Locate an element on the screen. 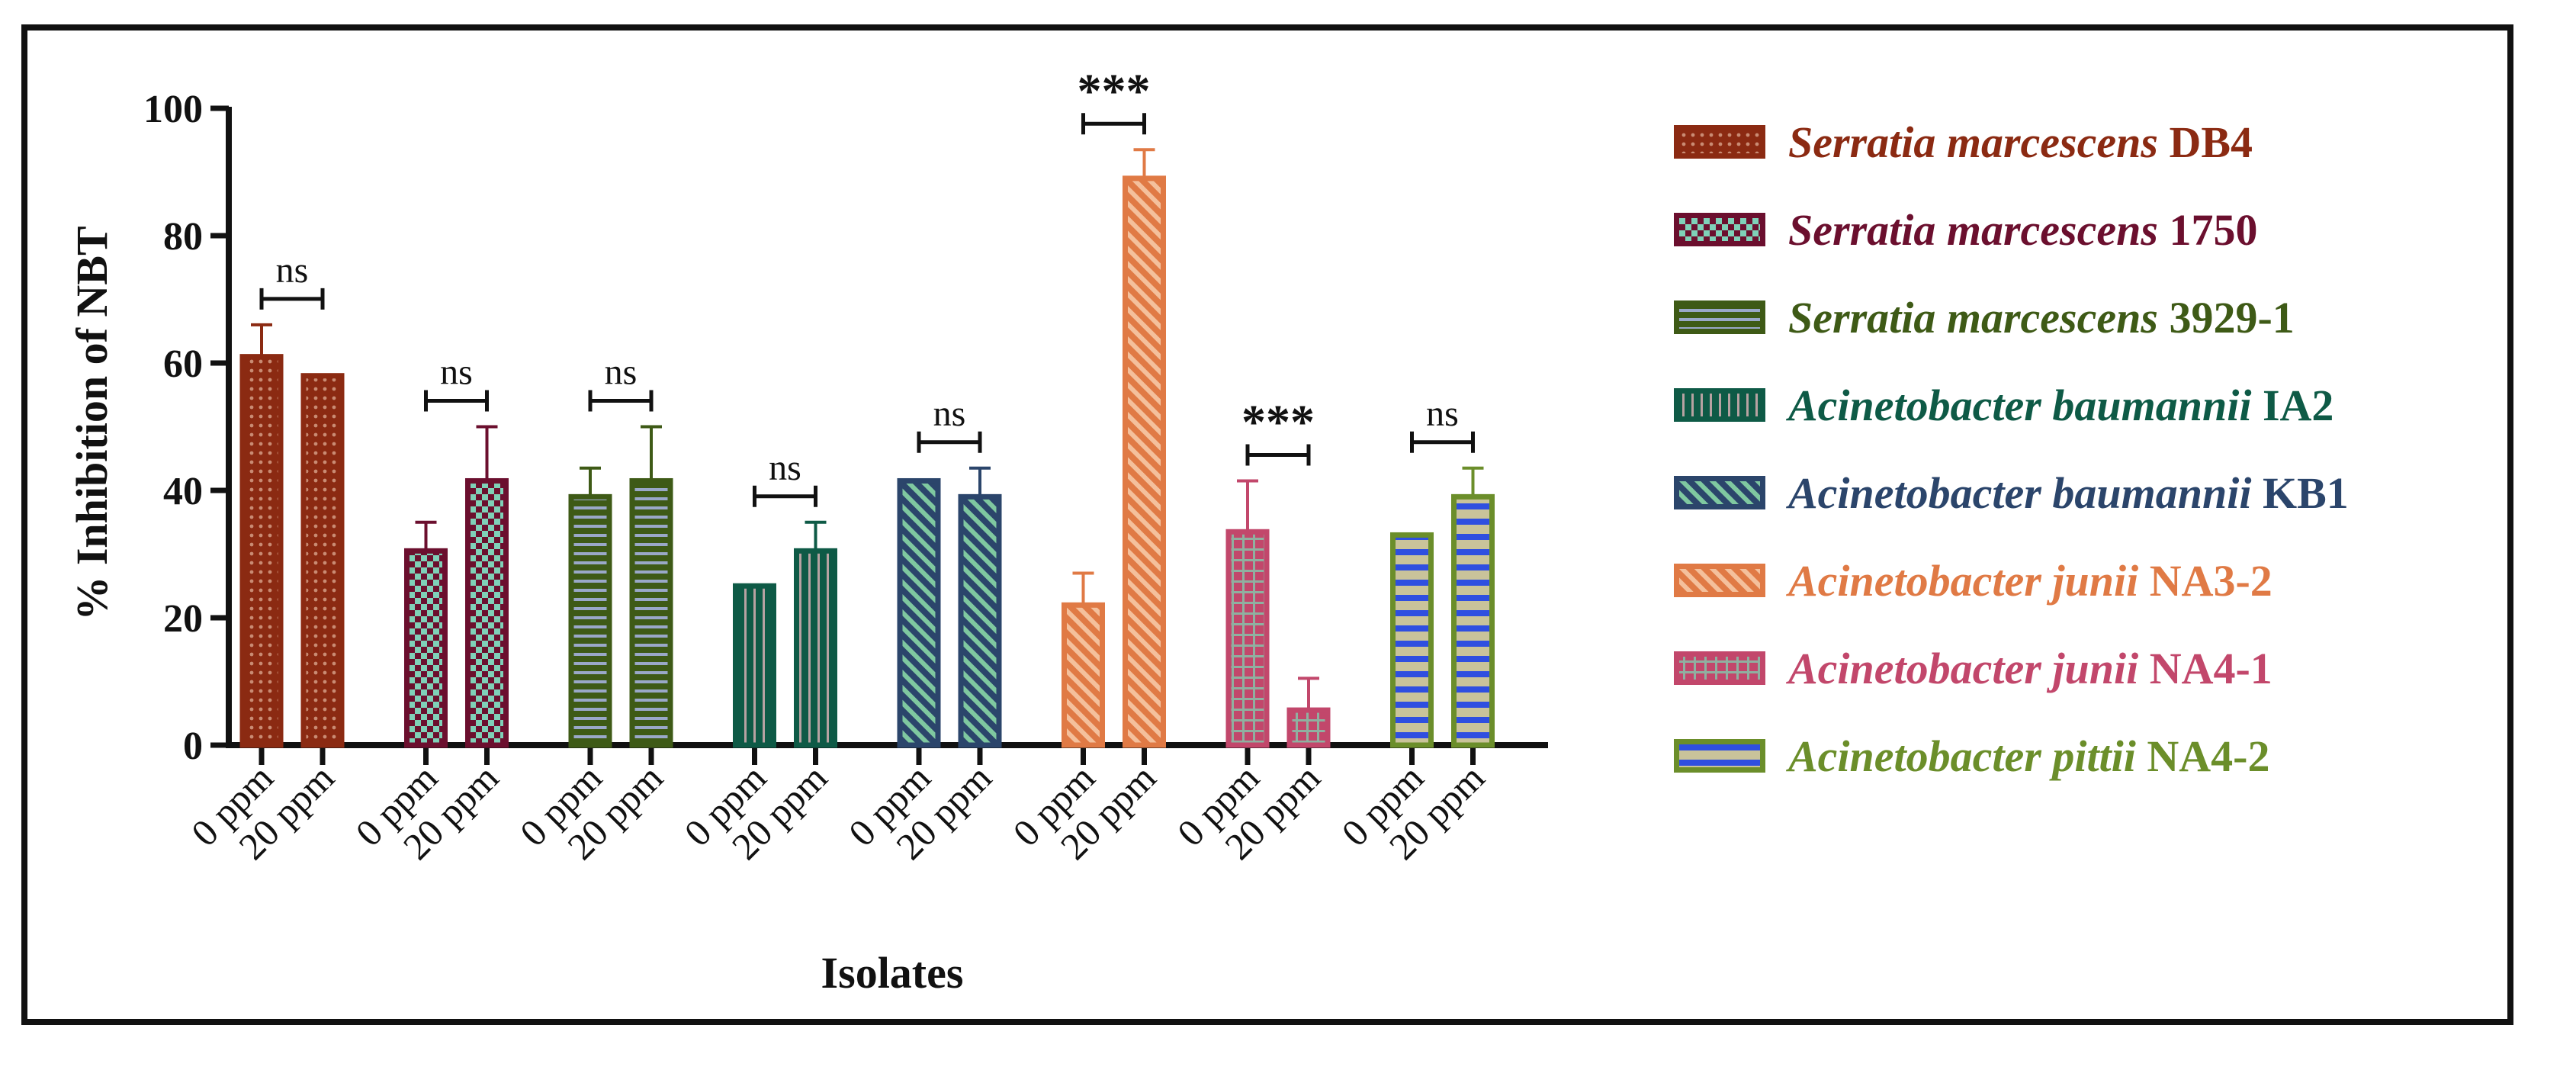 This screenshot has height=1067, width=2576. y-tick-label: 80 is located at coordinates (183, 237).